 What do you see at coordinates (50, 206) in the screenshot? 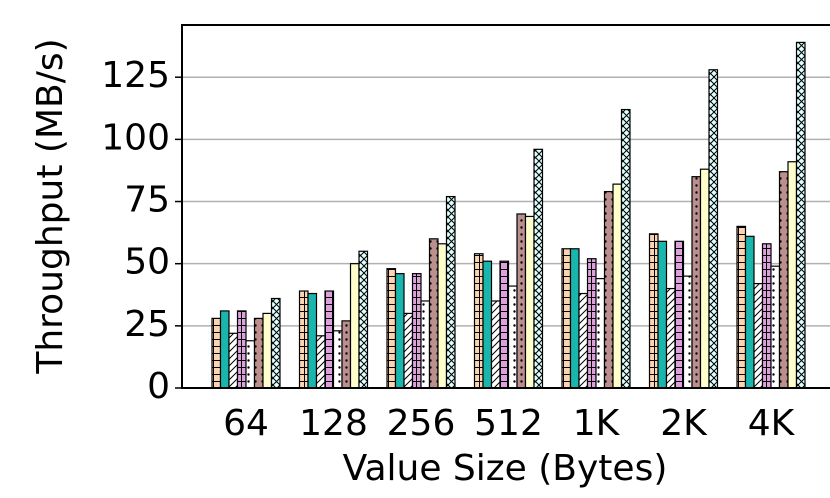
I see `y-axis-label: Throughput (MB/s)` at bounding box center [50, 206].